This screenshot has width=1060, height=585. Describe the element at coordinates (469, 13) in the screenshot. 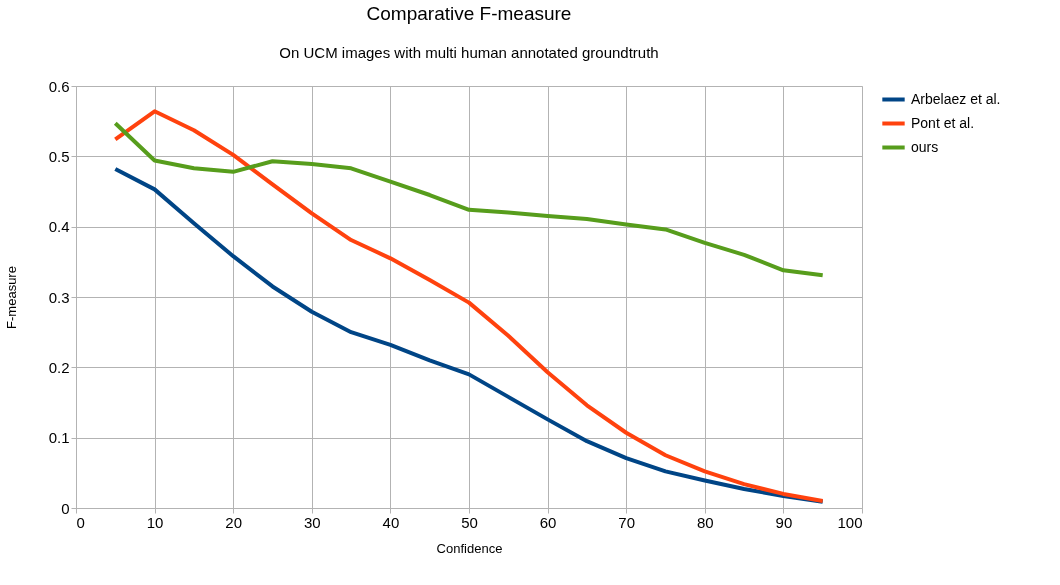

I see `chart-title: Comparative F-measure` at that location.